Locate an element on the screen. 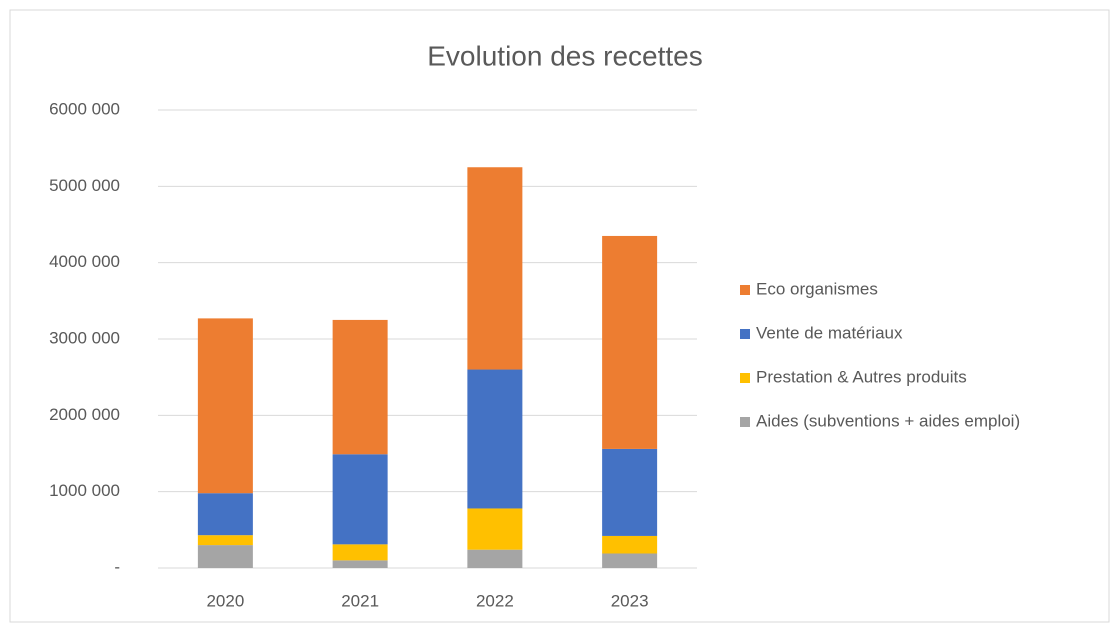  x-tick-label: 2022 is located at coordinates (495, 600).